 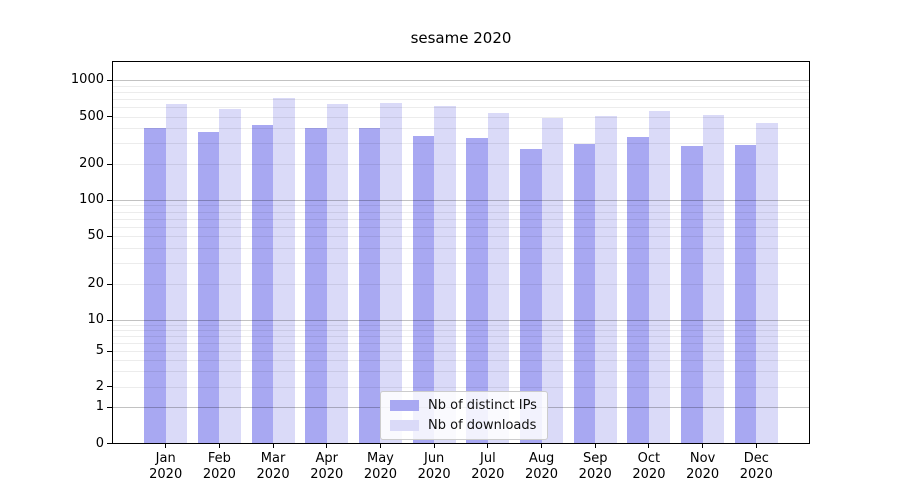 I want to click on bar-feb-2020-nb-of-distinct-ips, so click(x=208, y=287).